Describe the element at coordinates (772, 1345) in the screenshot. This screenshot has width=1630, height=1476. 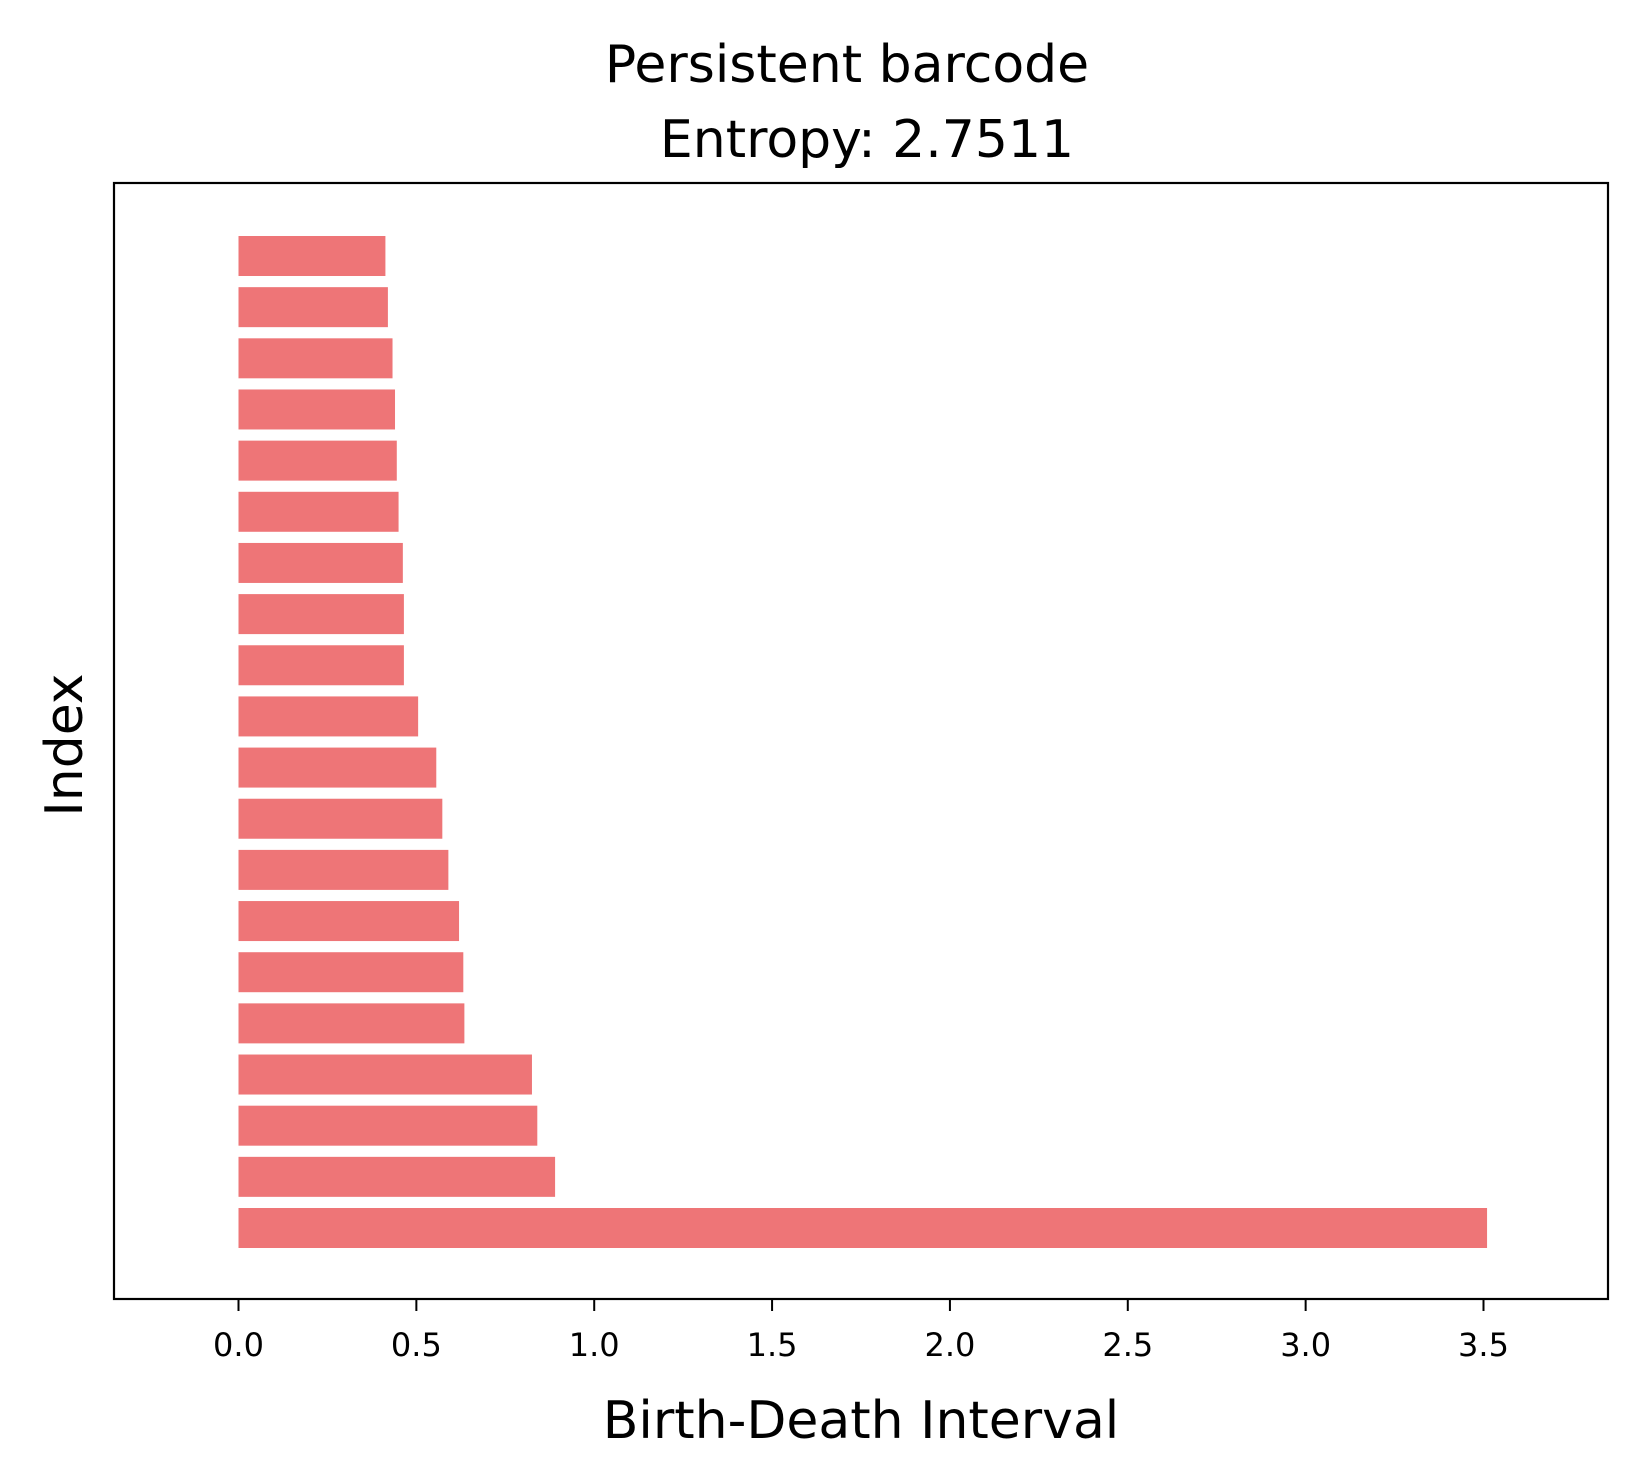
I see `x-tick-label: 1.5` at that location.